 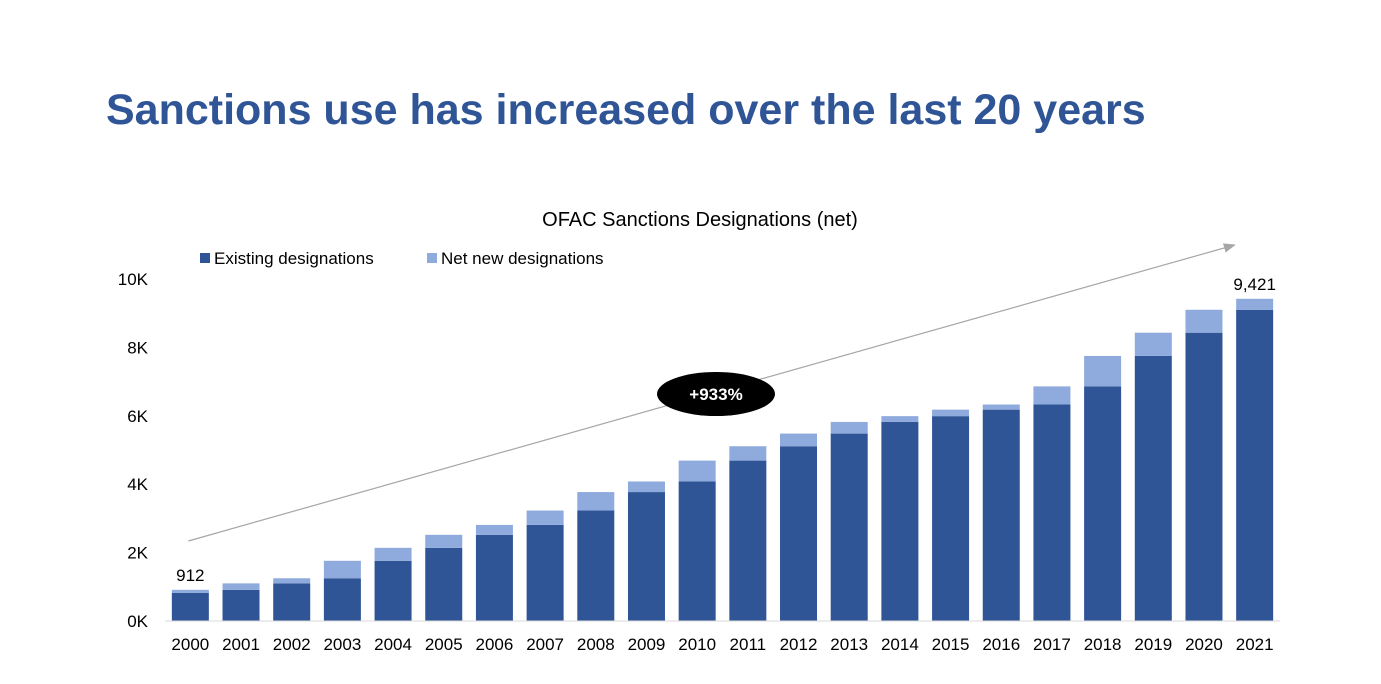 What do you see at coordinates (393, 644) in the screenshot?
I see `x-tick-label: 2004` at bounding box center [393, 644].